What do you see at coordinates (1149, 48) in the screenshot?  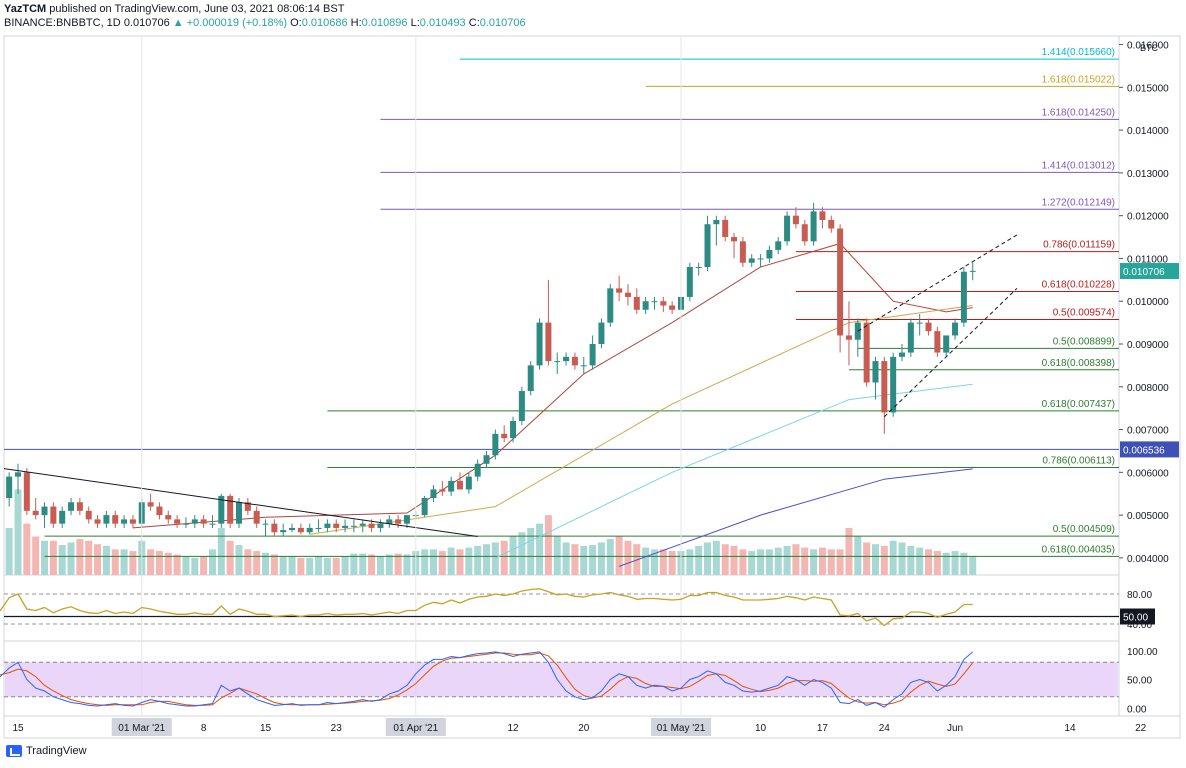 I see `currency-label: BTC` at bounding box center [1149, 48].